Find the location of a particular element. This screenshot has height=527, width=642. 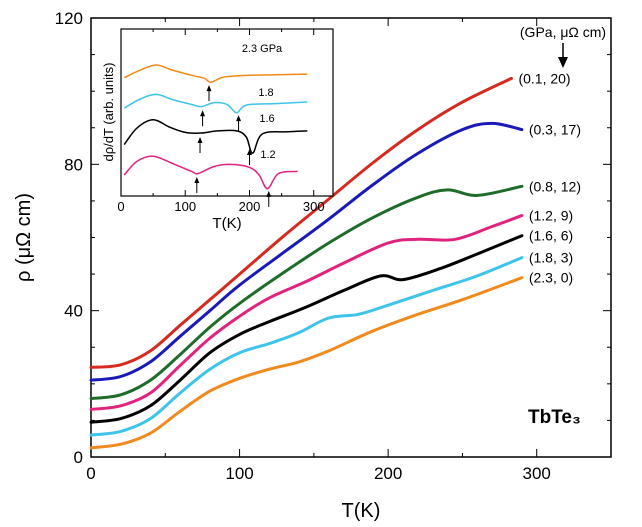

inset-series is located at coordinates (215, 127).